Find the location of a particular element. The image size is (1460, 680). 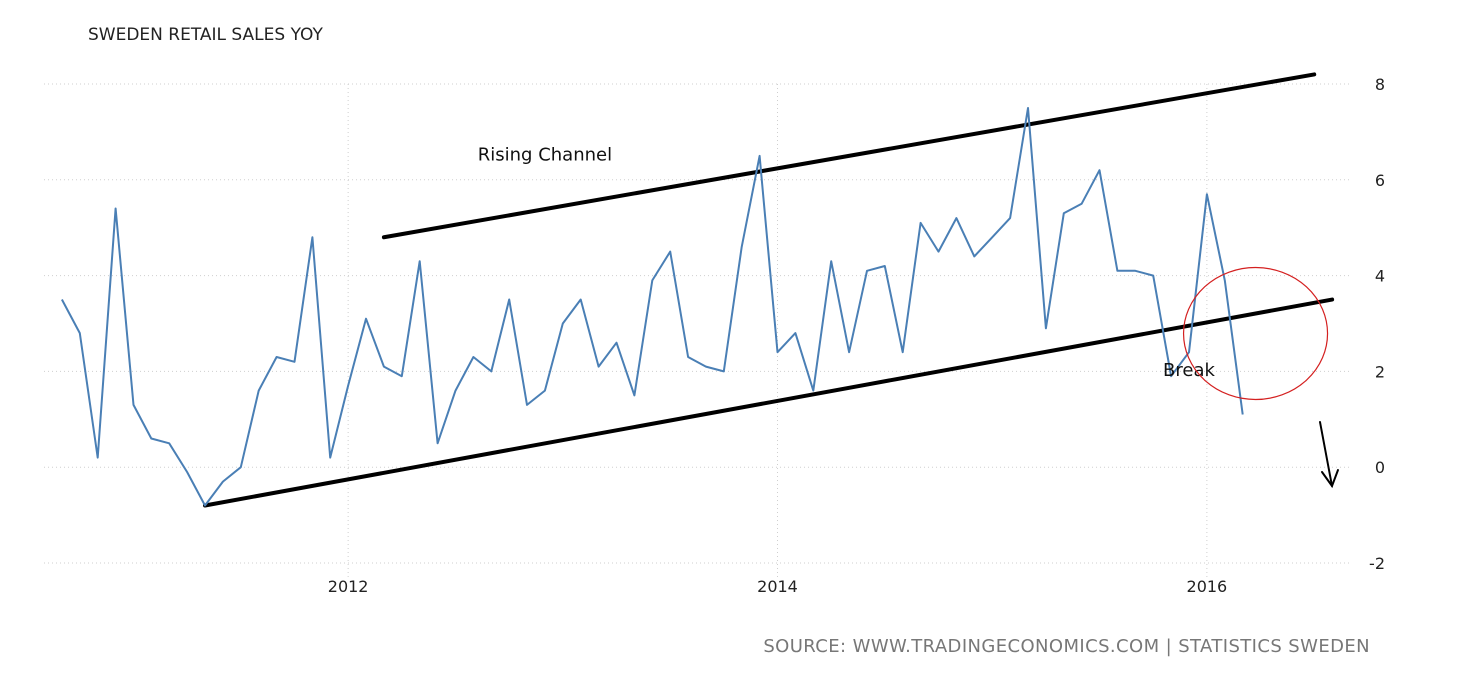

y-tick-label: 8 is located at coordinates (1380, 84).